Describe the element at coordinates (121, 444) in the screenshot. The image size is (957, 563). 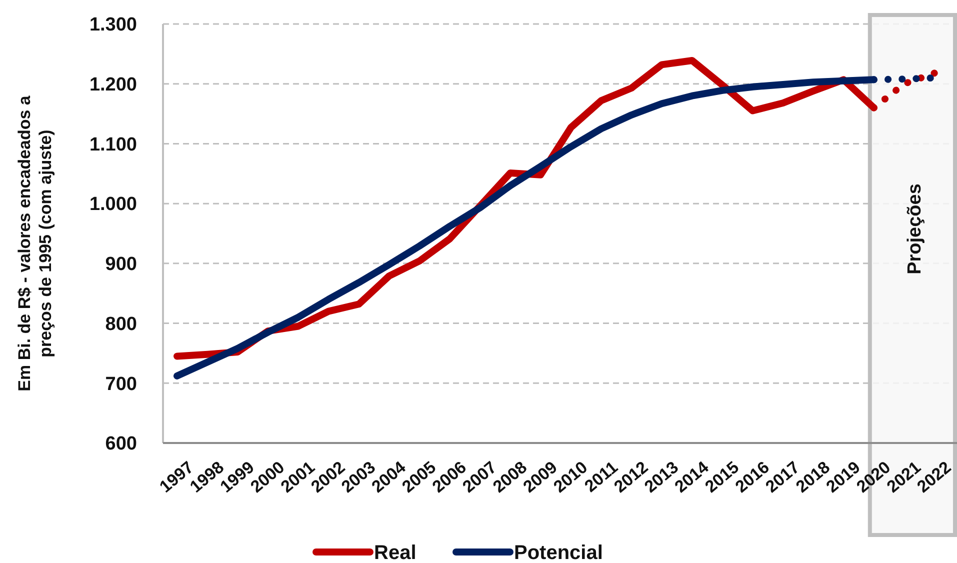
I see `y-tick-label: 600` at that location.